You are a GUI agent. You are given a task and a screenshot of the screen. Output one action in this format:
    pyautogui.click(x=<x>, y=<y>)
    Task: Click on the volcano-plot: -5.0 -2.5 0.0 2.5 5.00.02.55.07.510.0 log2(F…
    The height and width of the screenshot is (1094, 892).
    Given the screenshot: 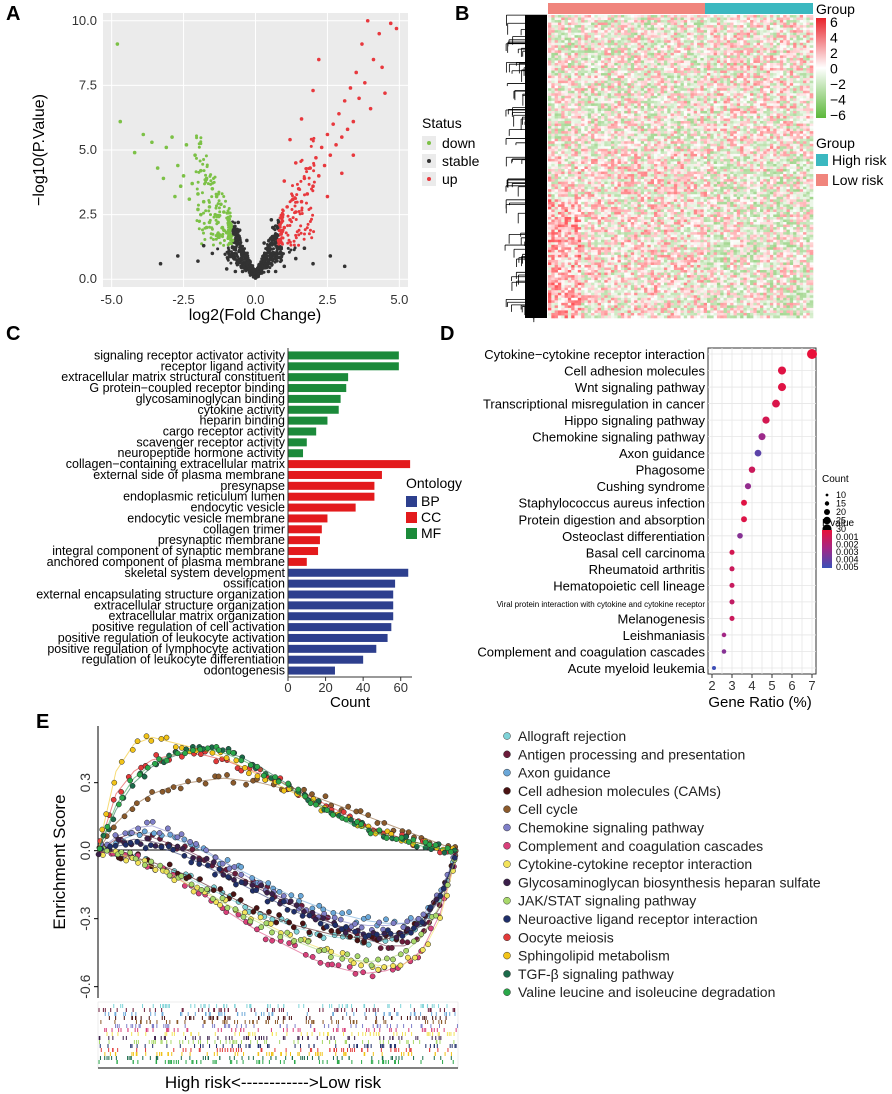 What is the action you would take?
    pyautogui.click(x=255, y=168)
    